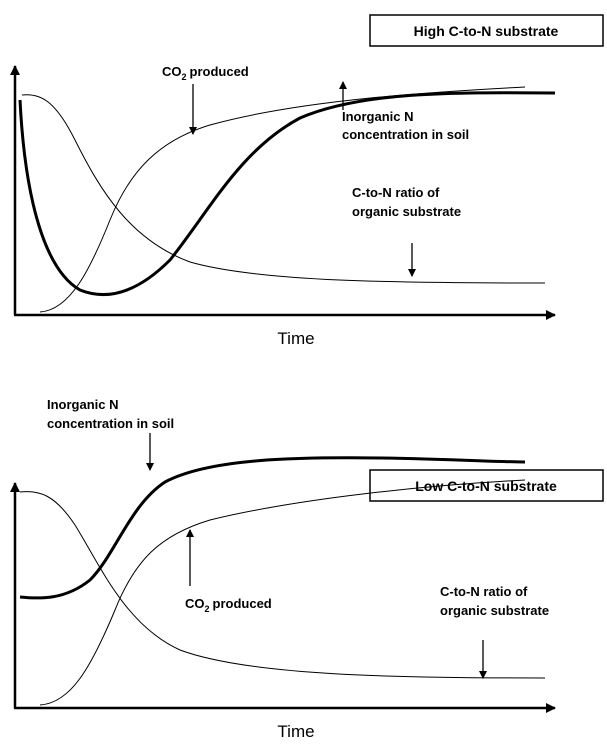 This screenshot has height=745, width=607. I want to click on box-label: Low C-to-N substrate, so click(486, 486).